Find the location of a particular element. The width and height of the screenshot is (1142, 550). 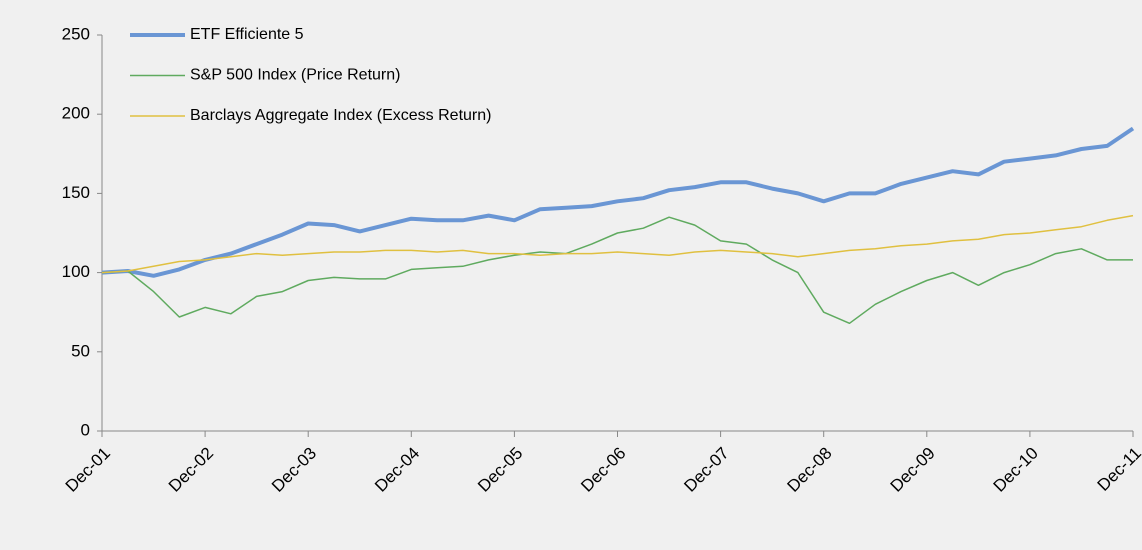

series-line is located at coordinates (617, 244).